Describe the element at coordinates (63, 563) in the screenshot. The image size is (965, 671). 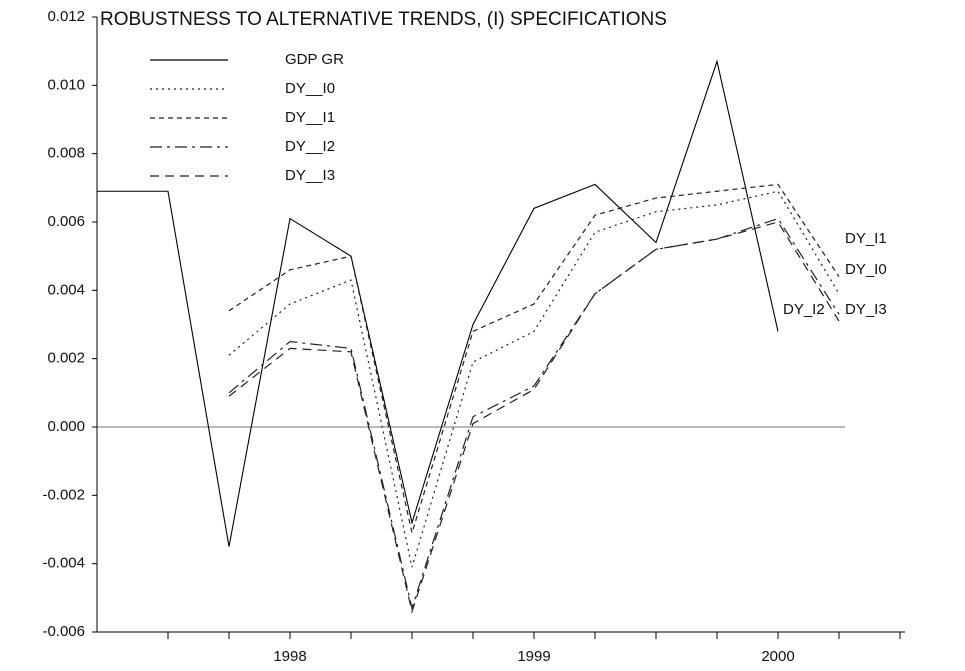
I see `y-tick-label: -0.004` at that location.